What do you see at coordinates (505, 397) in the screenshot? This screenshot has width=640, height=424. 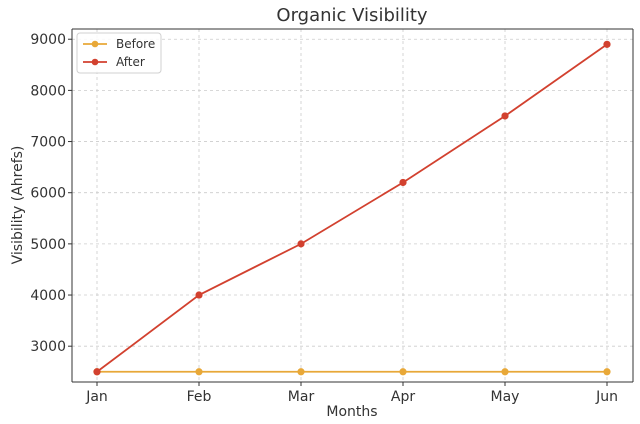 I see `x-tick-label: May` at bounding box center [505, 397].